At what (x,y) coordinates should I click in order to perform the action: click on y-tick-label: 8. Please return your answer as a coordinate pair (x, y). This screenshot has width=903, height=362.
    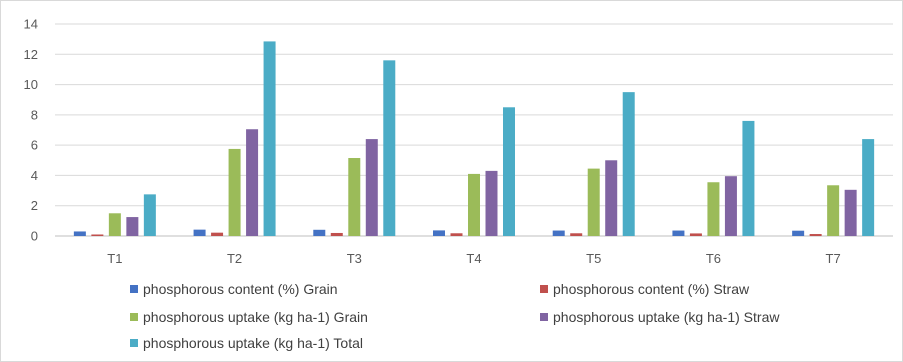
    Looking at the image, I should click on (34, 114).